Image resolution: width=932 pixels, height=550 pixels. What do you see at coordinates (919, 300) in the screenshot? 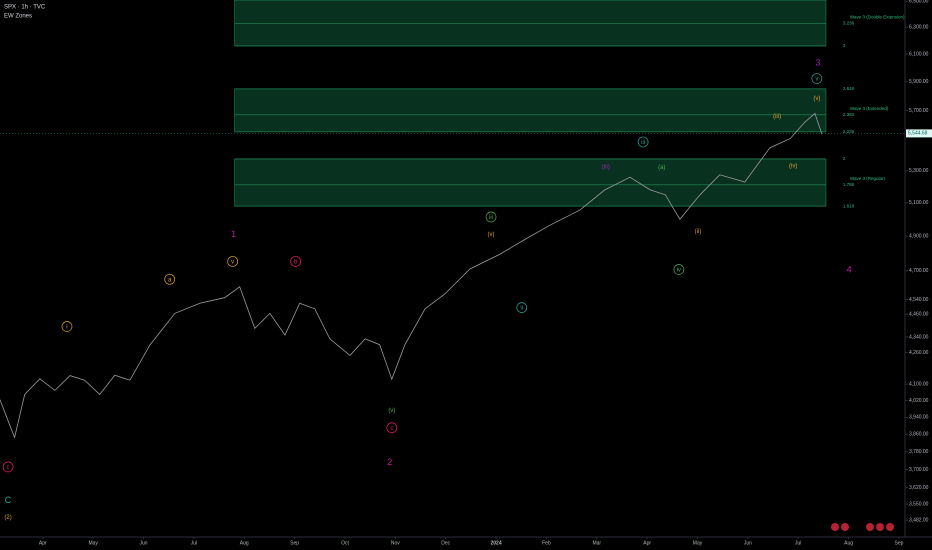
I see `y-tick-label: 4,540.00` at bounding box center [919, 300].